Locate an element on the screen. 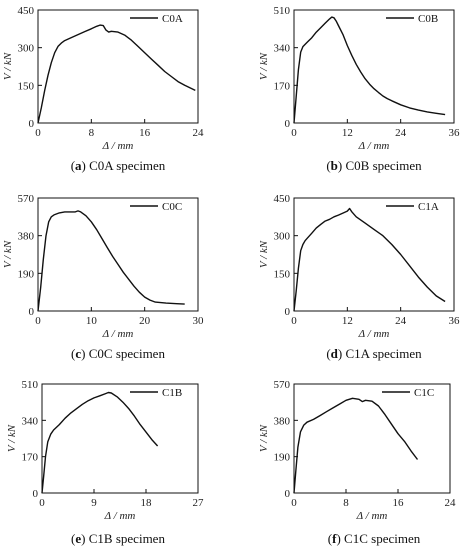 This screenshot has height=550, width=466. caption-text: C1B specimen is located at coordinates (126, 538).